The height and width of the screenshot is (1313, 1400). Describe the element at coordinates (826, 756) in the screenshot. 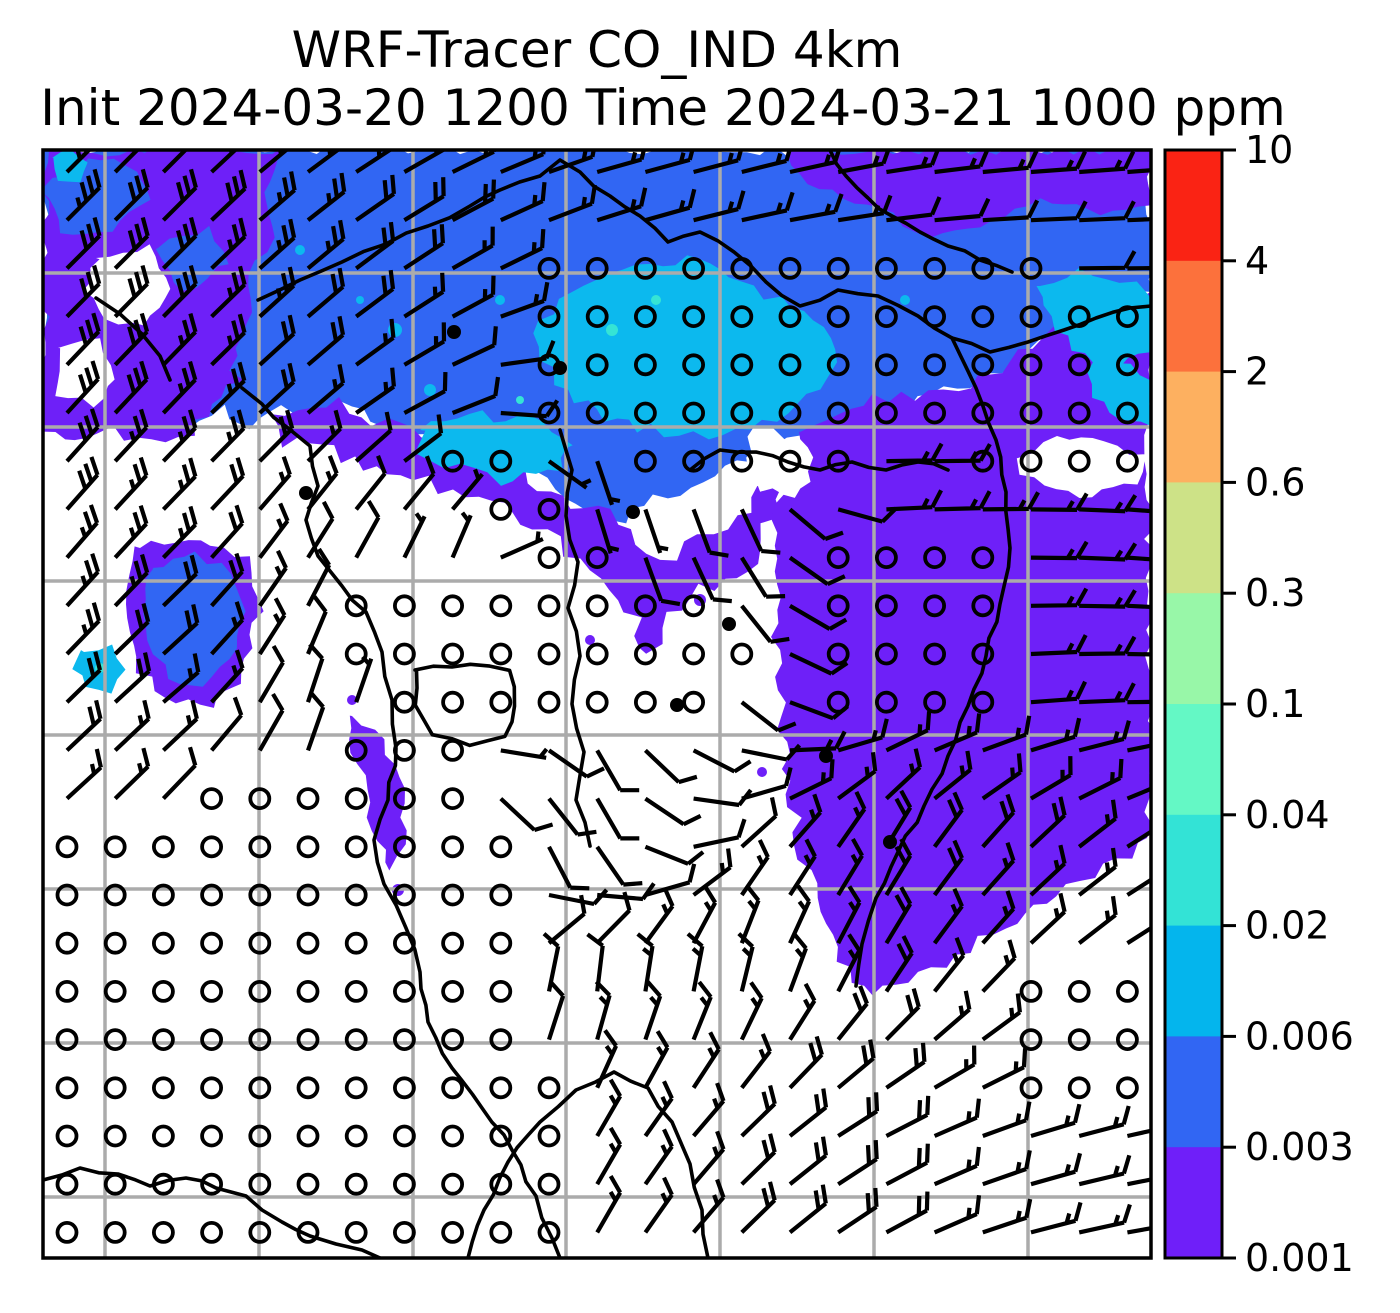

I see `station-dot` at that location.